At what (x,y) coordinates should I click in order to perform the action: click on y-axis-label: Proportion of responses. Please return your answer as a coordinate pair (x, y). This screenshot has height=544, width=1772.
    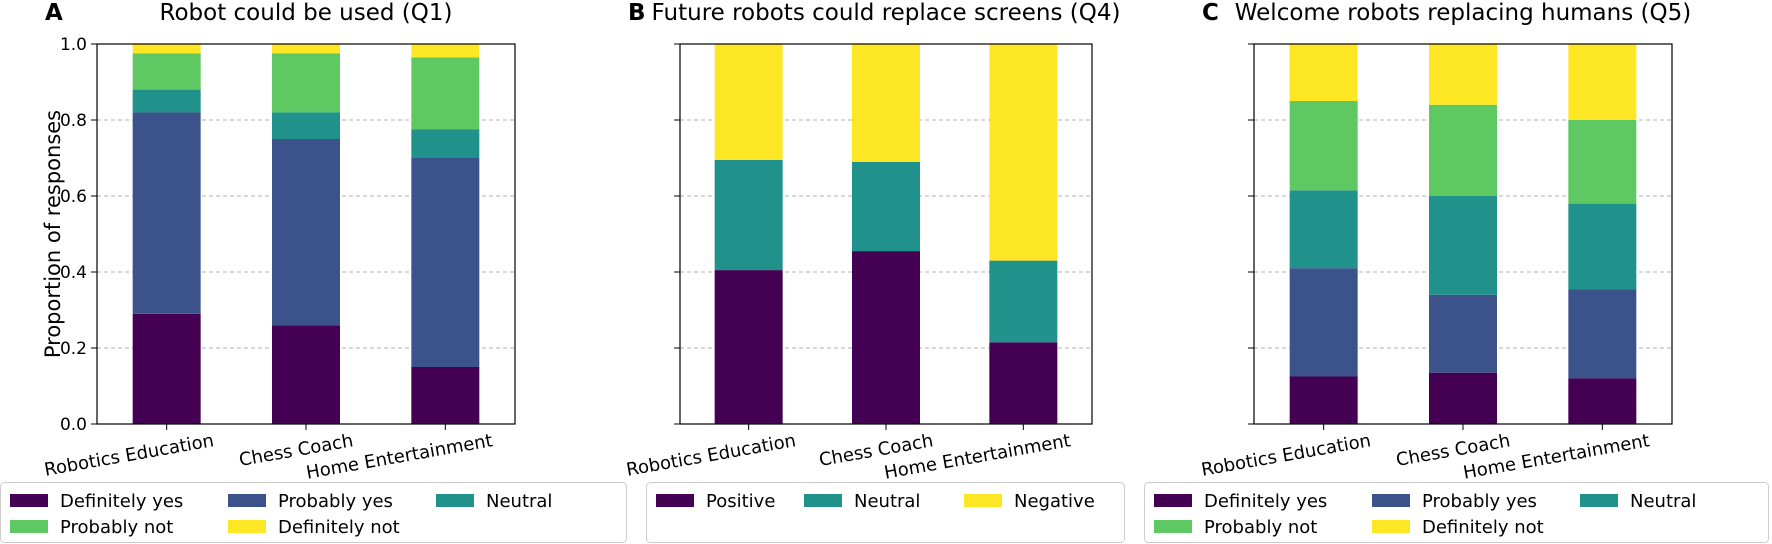
    Looking at the image, I should click on (53, 234).